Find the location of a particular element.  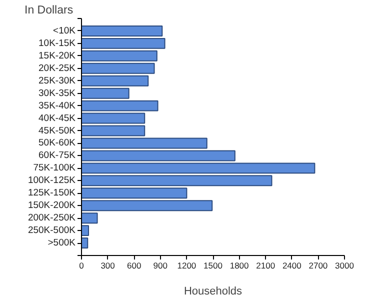

x-tick-label: 3000 is located at coordinates (344, 265).